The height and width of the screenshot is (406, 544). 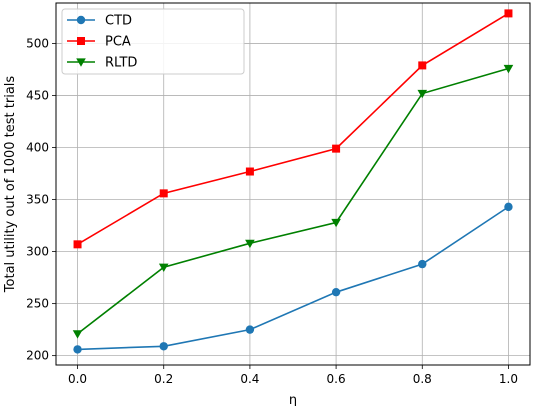 What do you see at coordinates (118, 21) in the screenshot?
I see `legend-label-ctd: CTD` at bounding box center [118, 21].